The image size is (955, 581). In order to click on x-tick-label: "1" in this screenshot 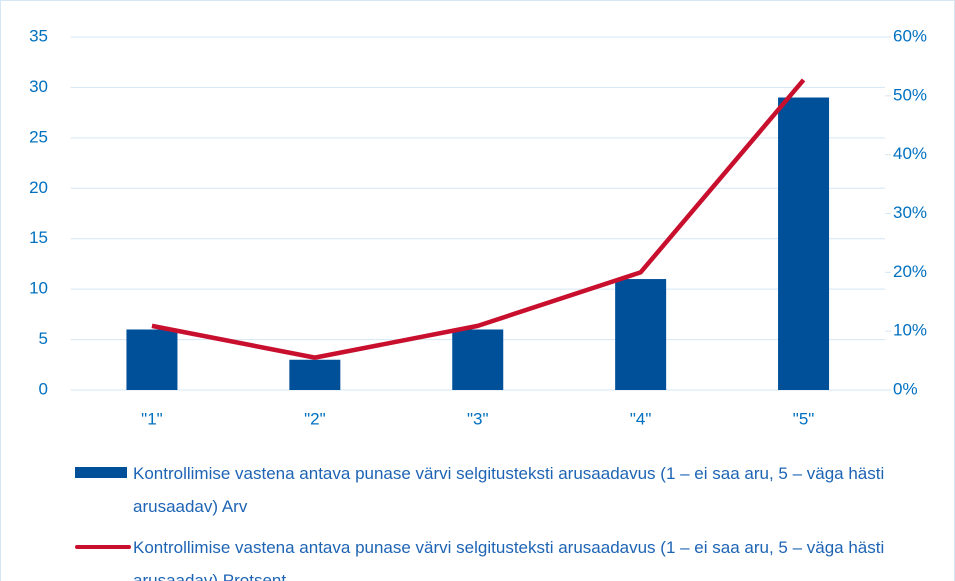, I will do `click(152, 418)`.